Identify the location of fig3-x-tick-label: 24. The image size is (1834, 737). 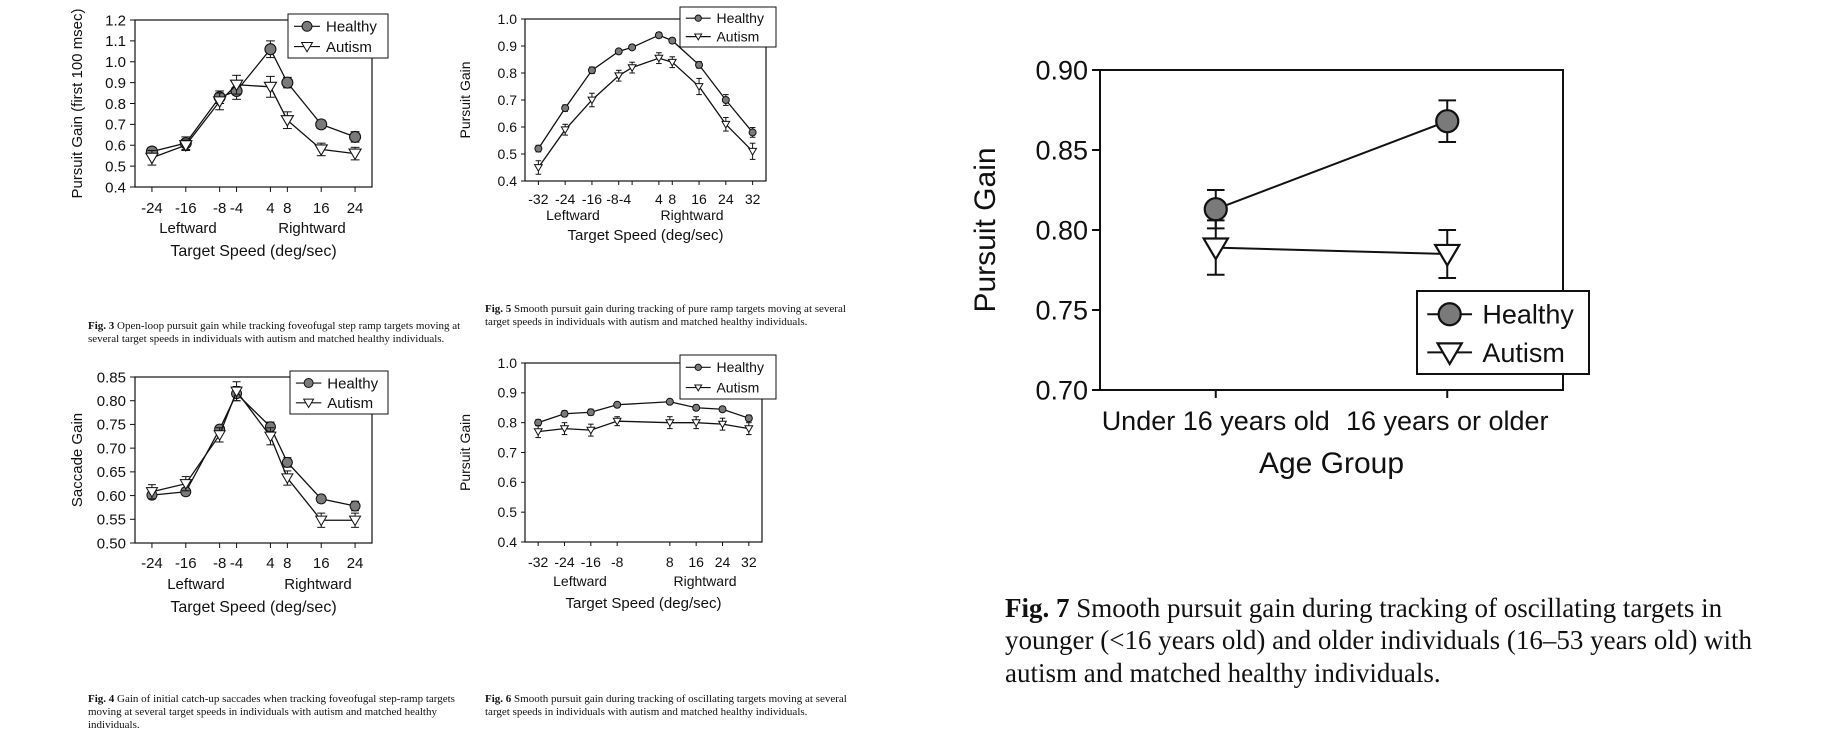
(355, 208).